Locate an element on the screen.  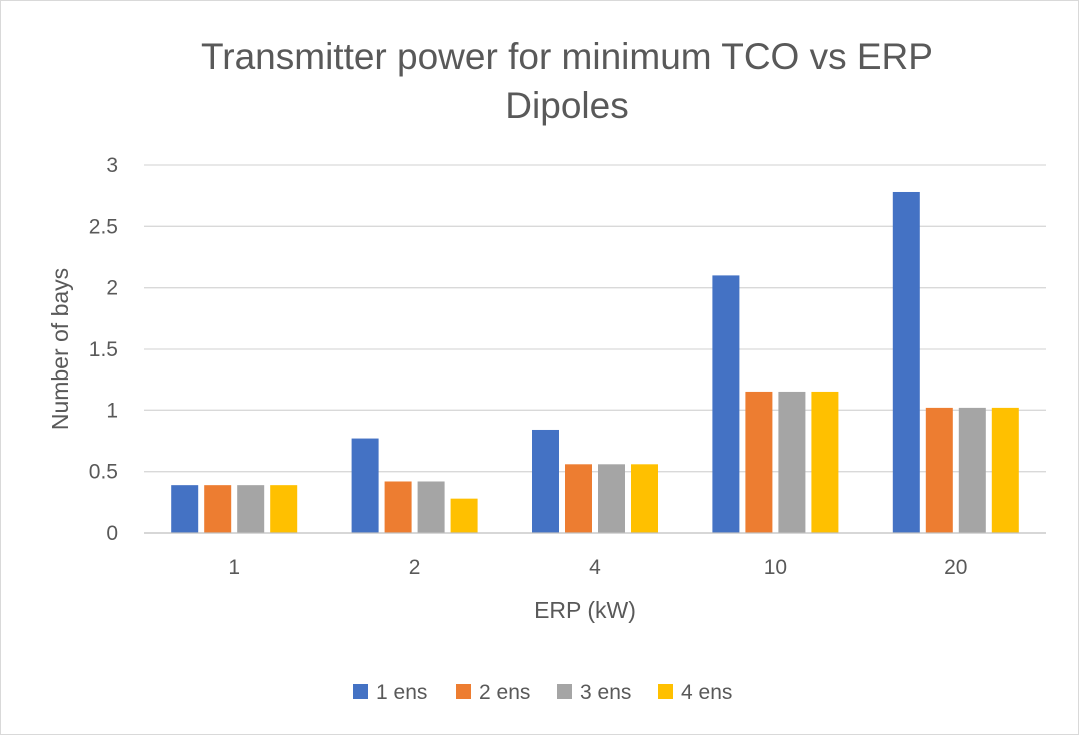
legend-item-3-ens: 3 ens is located at coordinates (594, 692).